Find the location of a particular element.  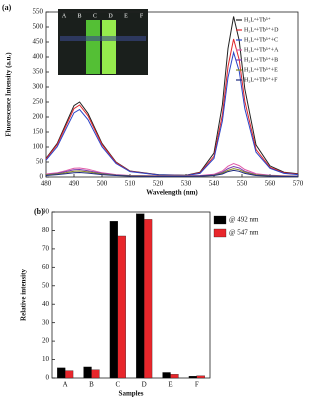

x-tick-label: 550 is located at coordinates (242, 184).